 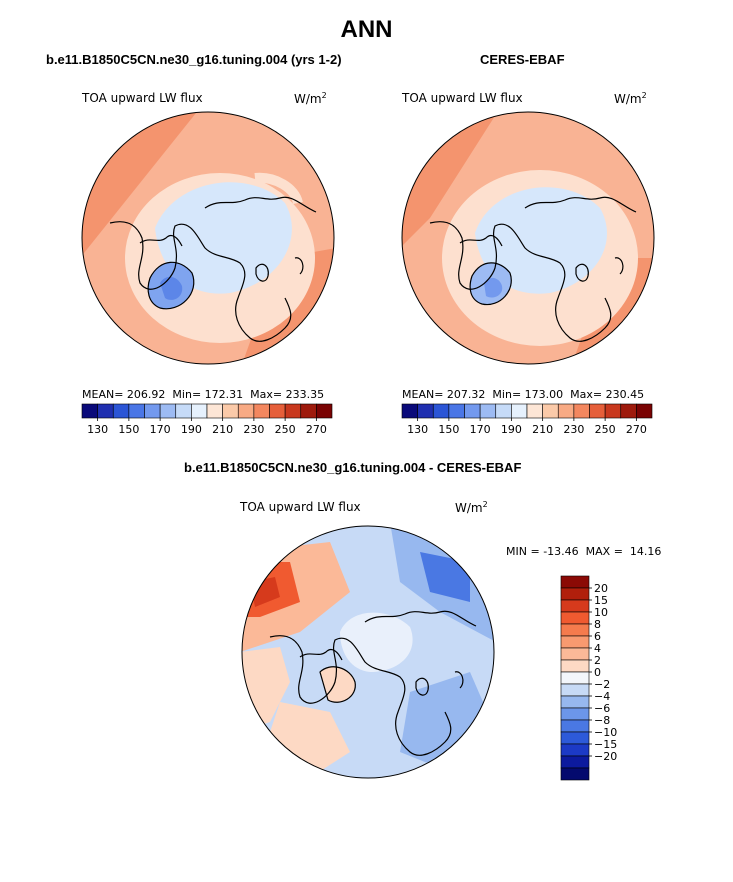 I want to click on panel-1-colorbar: 130 150 170 190 210 230 250 270, so click(x=207, y=419).